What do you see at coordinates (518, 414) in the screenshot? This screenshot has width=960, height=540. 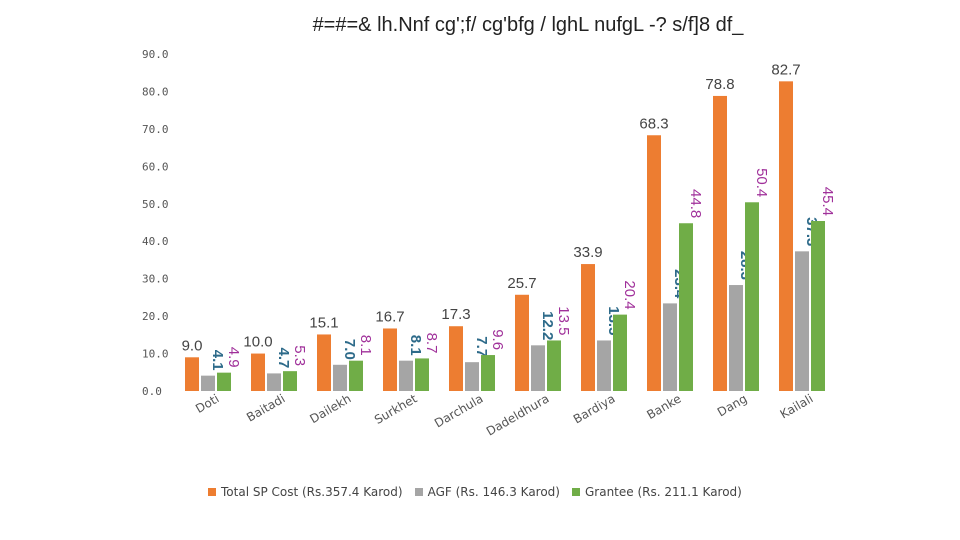 I see `x-category-label: Dadeldhura` at bounding box center [518, 414].